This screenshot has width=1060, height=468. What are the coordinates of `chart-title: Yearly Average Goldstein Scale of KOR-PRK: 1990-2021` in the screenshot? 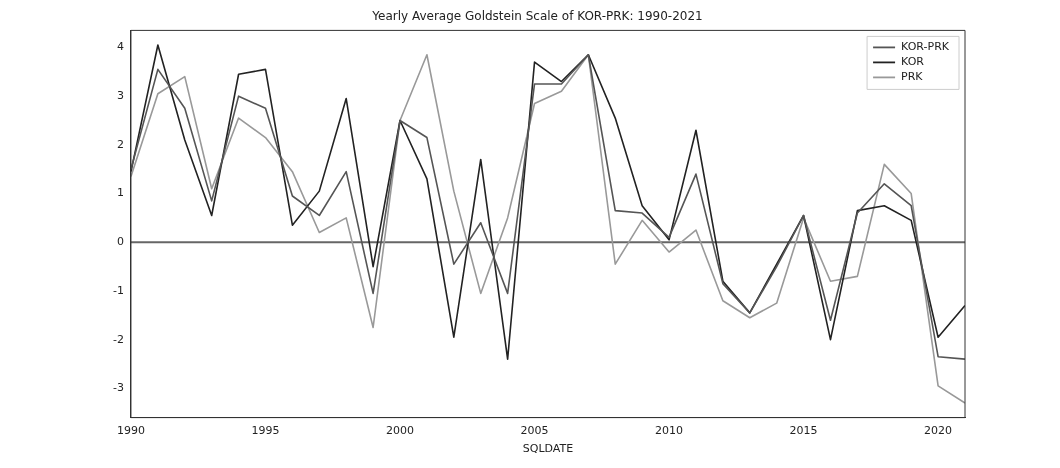 It's located at (537, 16).